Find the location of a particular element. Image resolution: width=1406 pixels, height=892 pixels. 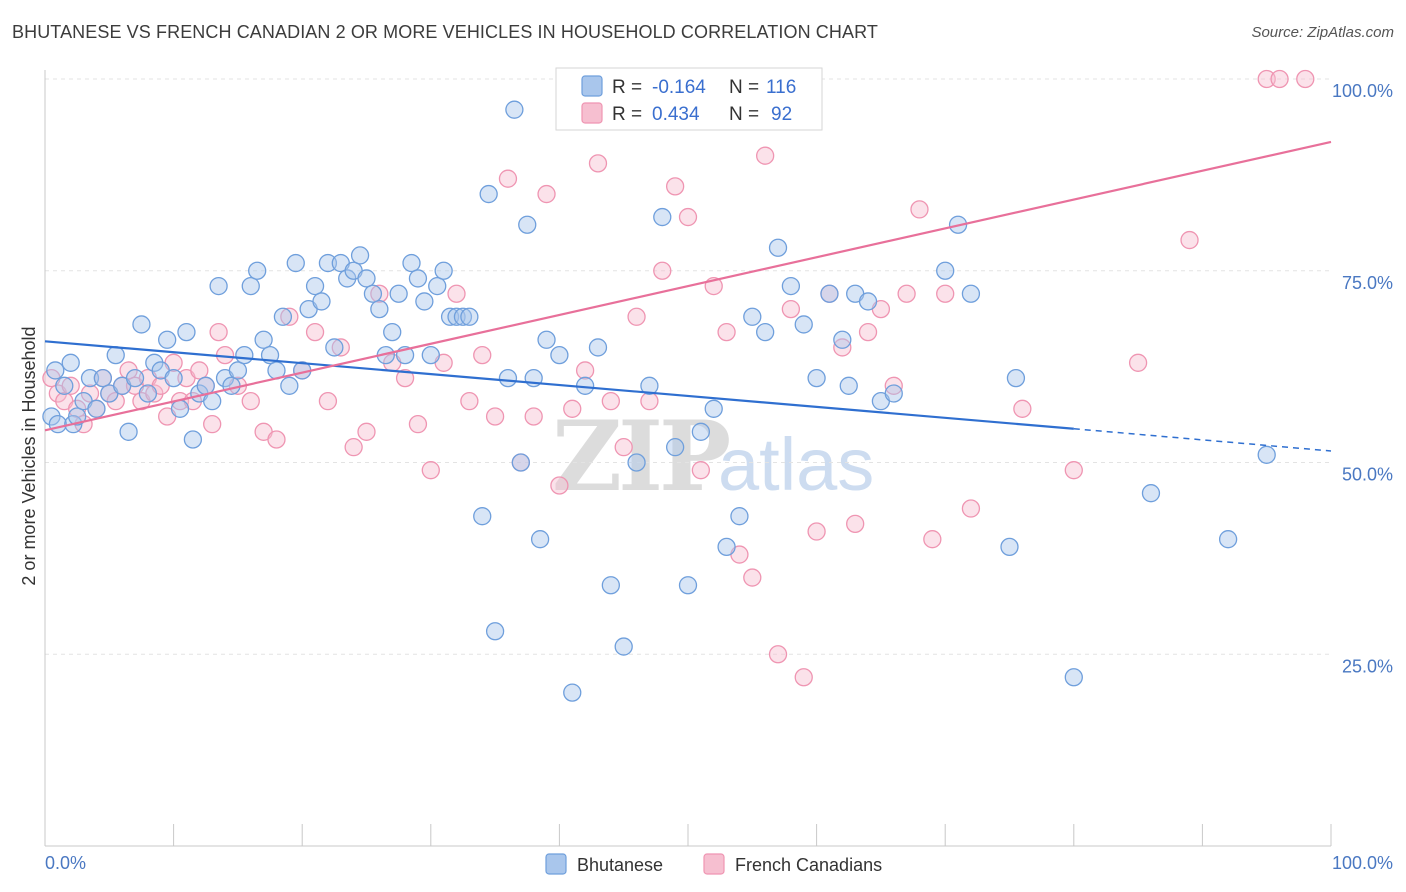

y-tick-labels: 25.0% 50.0% 75.0% 100.0% is located at coordinates (1362, 378).